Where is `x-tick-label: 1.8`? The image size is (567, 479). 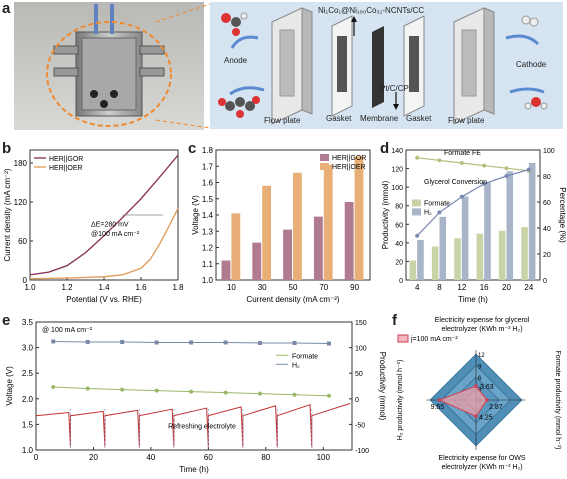
x-tick-label: 1.8 is located at coordinates (178, 287).